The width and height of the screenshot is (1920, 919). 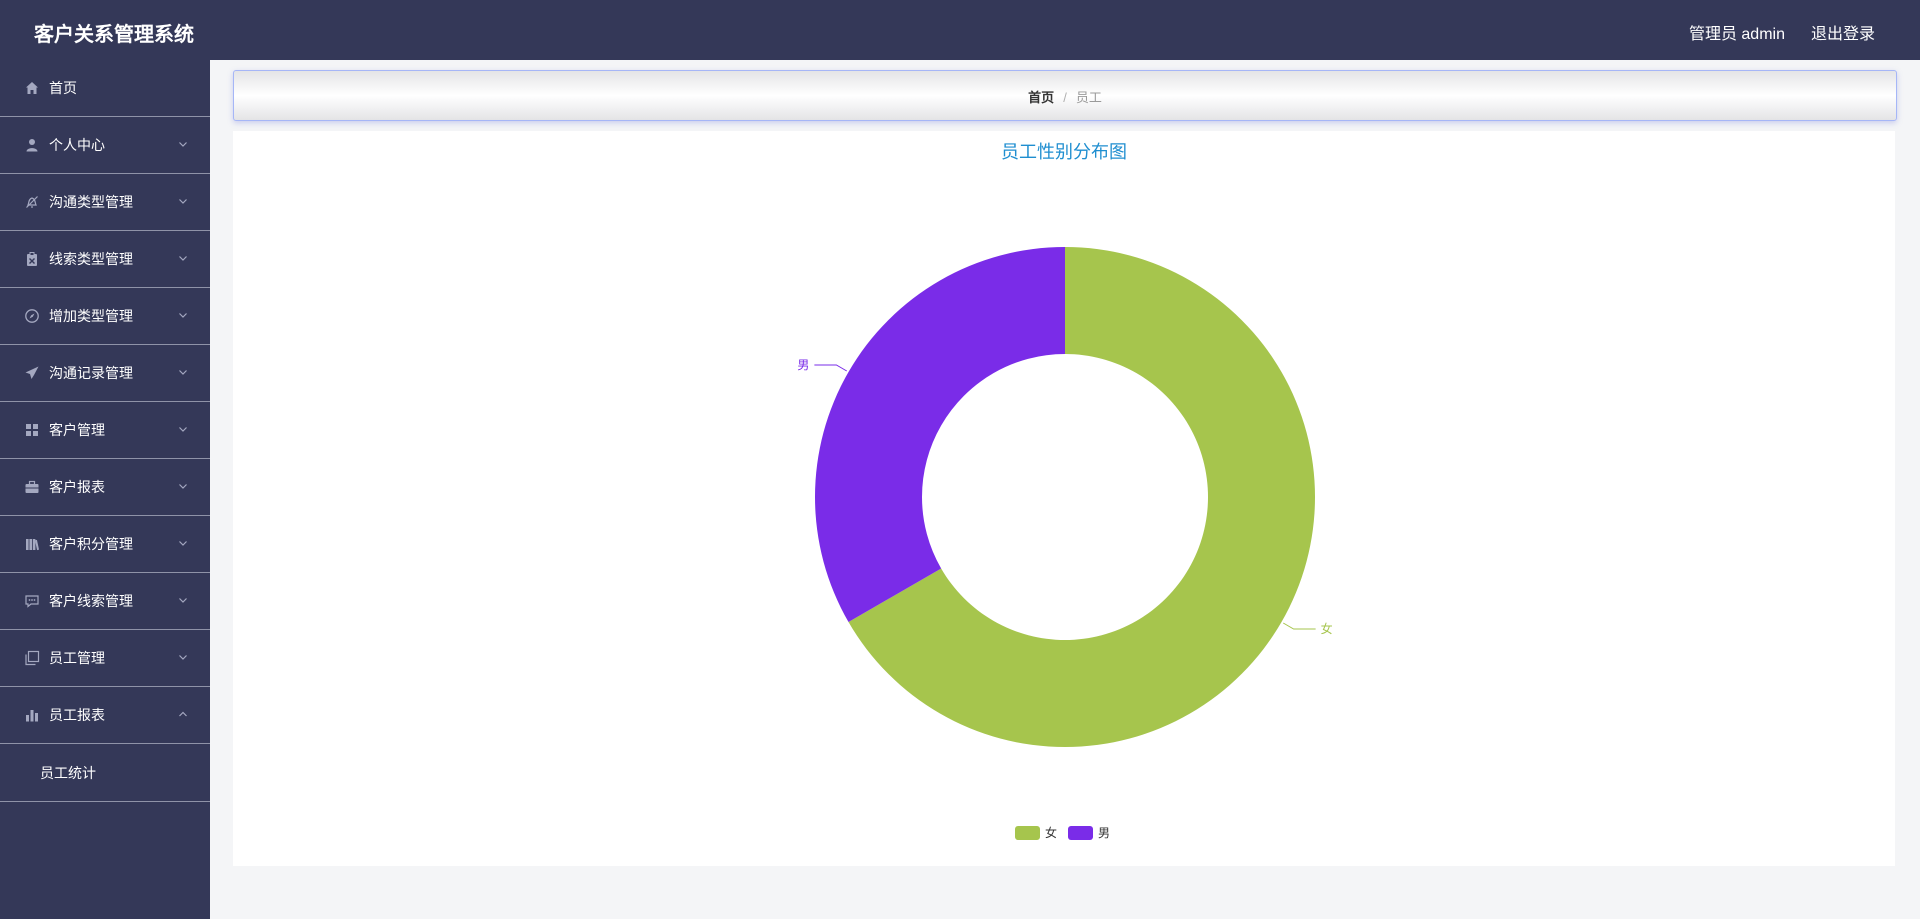 What do you see at coordinates (32, 145) in the screenshot?
I see `user-icon` at bounding box center [32, 145].